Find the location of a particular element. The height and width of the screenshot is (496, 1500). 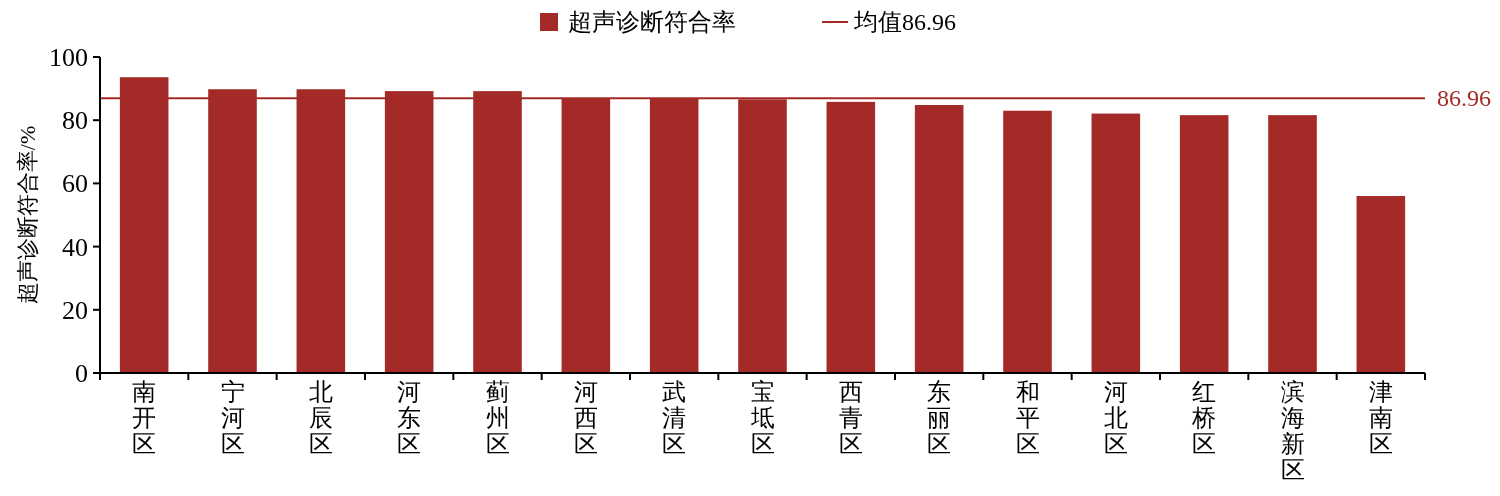

x-tick-label: 红桥区 is located at coordinates (1204, 418).